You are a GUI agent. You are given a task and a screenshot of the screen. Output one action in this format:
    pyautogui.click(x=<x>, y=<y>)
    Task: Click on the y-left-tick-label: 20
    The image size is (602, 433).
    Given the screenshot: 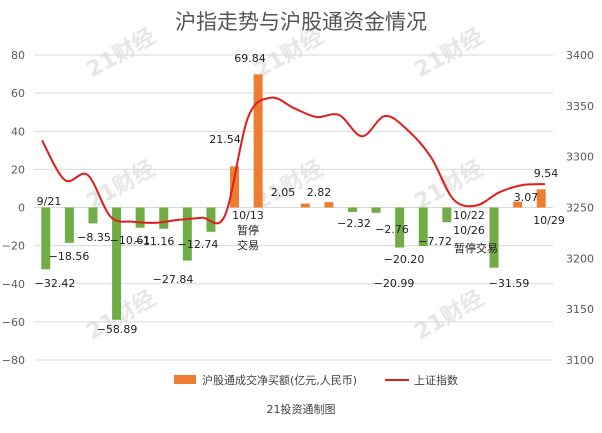 What is the action you would take?
    pyautogui.click(x=18, y=169)
    